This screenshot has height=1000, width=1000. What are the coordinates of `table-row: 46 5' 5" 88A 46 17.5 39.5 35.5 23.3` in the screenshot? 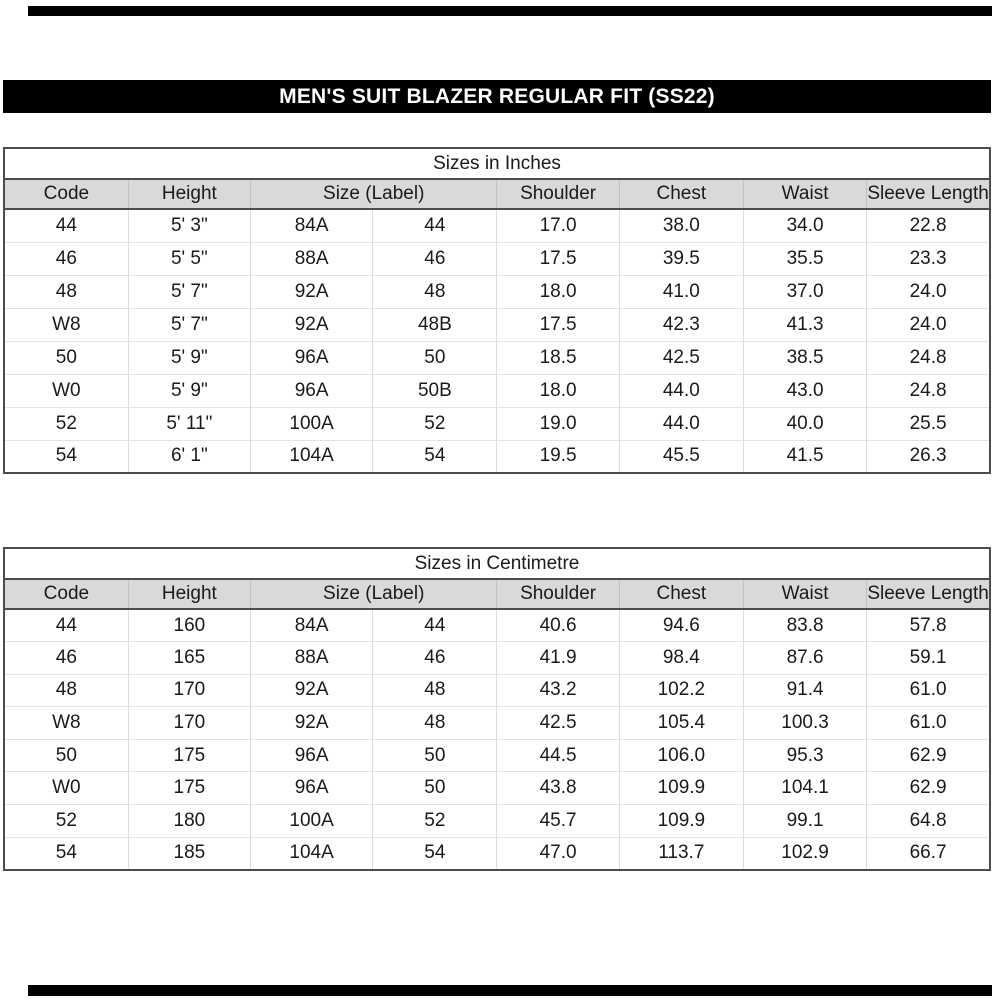 It's located at (497, 259).